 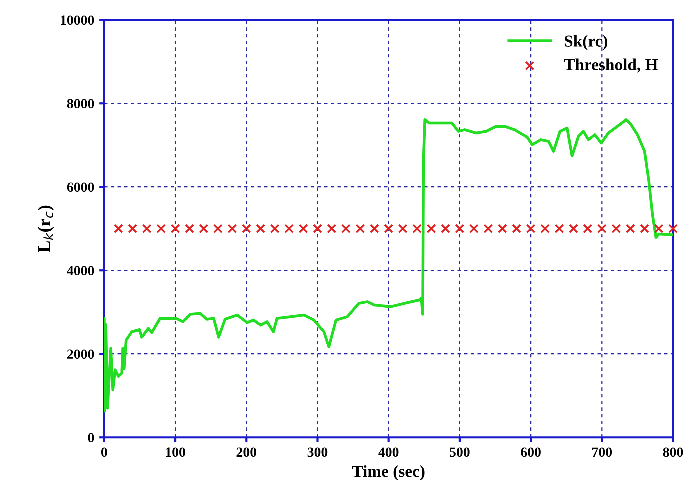 I want to click on y-tick-label: 10000, so click(x=77, y=21).